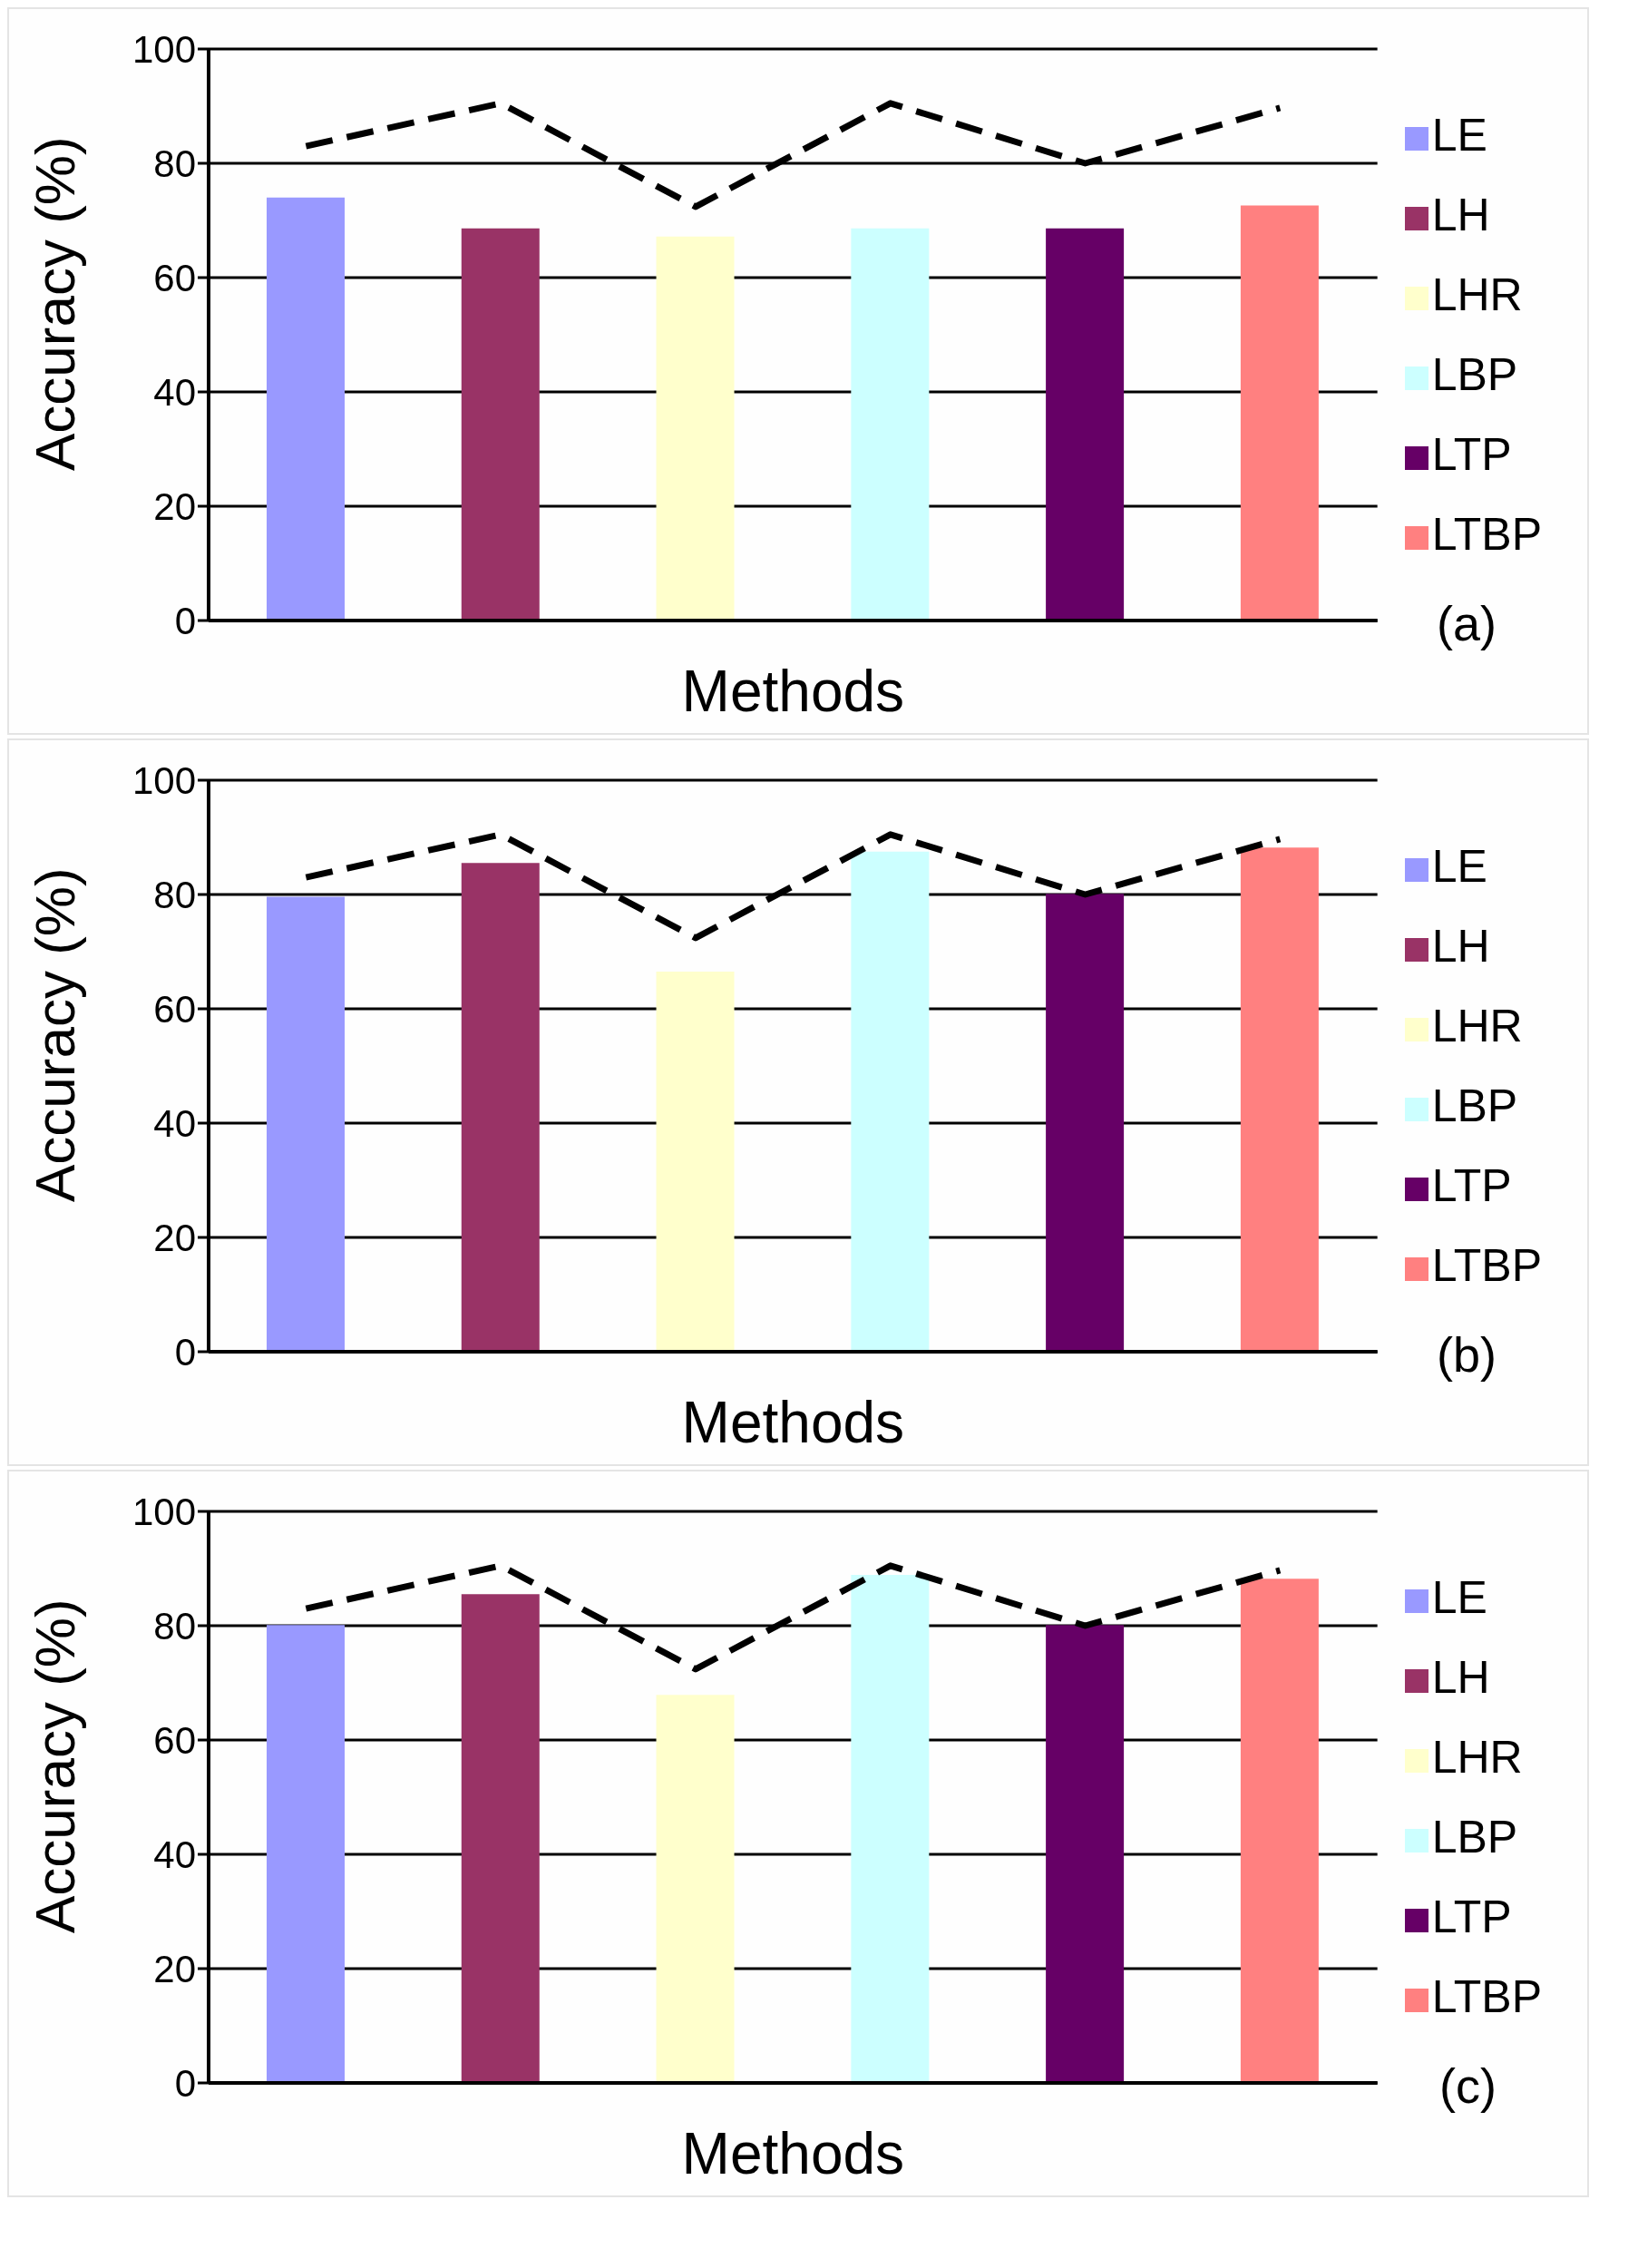 The image size is (1638, 2268). What do you see at coordinates (1467, 1354) in the screenshot?
I see `text: (b)` at bounding box center [1467, 1354].